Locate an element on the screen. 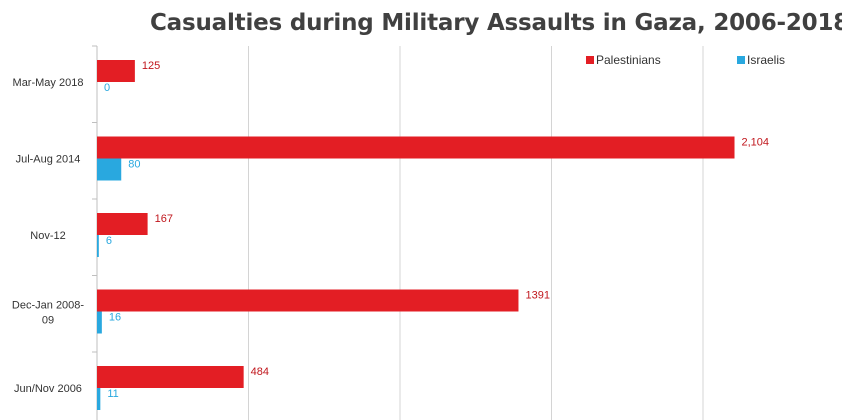 The image size is (842, 420). data-label-israelis: 16 is located at coordinates (115, 318).